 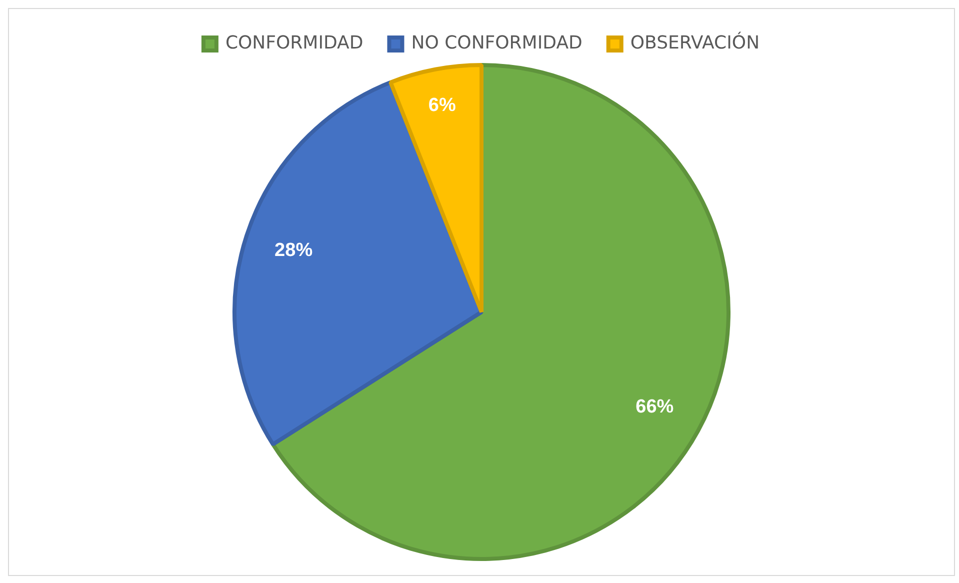 I want to click on data-label: 28%, so click(x=293, y=251).